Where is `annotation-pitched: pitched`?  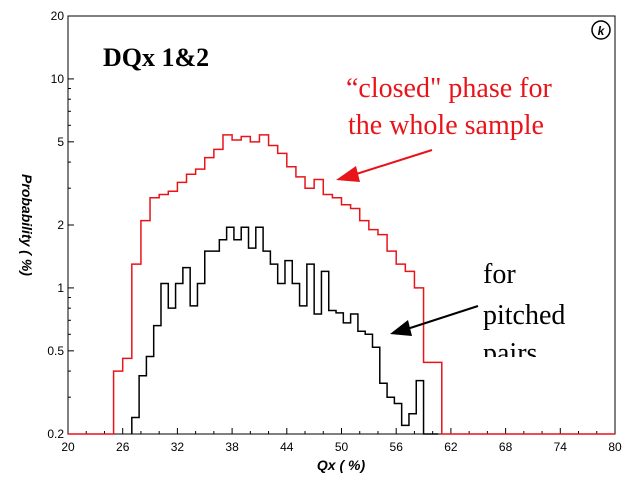 annotation-pitched: pitched is located at coordinates (524, 315).